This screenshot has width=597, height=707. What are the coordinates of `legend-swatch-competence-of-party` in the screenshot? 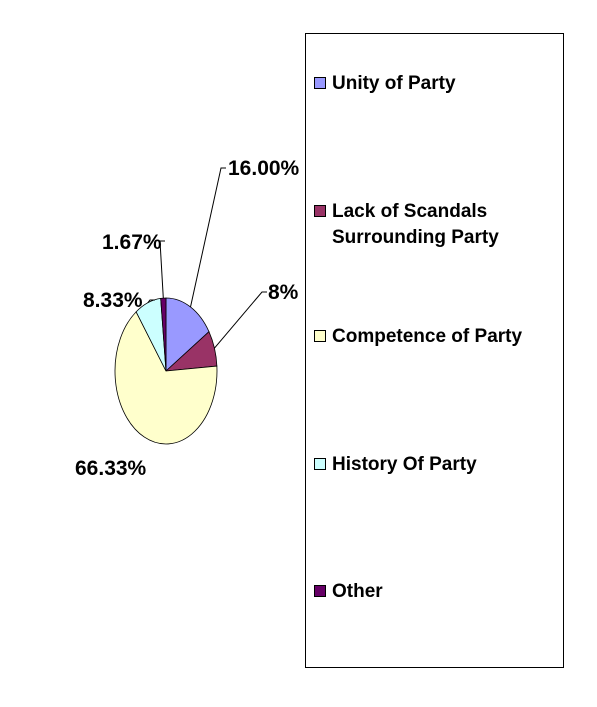 It's located at (320, 336).